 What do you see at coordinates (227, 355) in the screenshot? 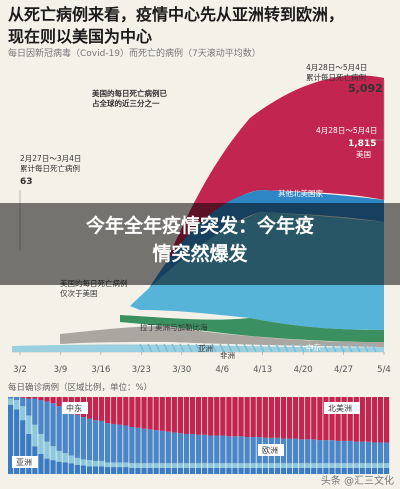
I see `label-africa: 非洲` at bounding box center [227, 355].